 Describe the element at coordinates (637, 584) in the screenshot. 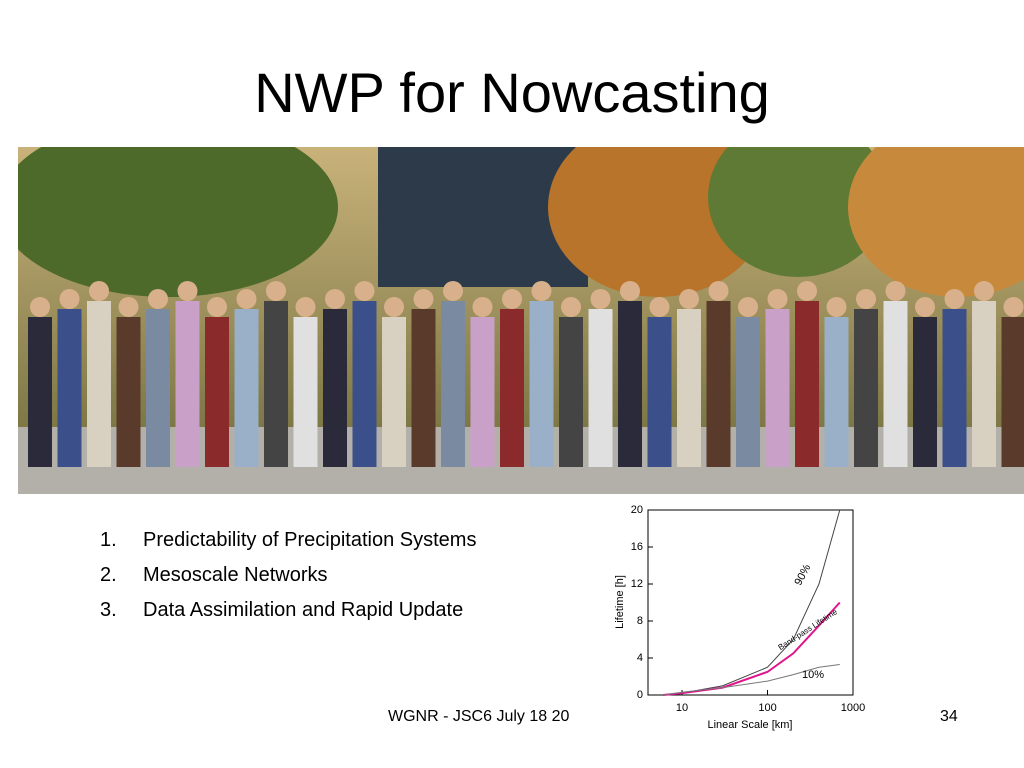

I see `y-tick-label: 12` at that location.